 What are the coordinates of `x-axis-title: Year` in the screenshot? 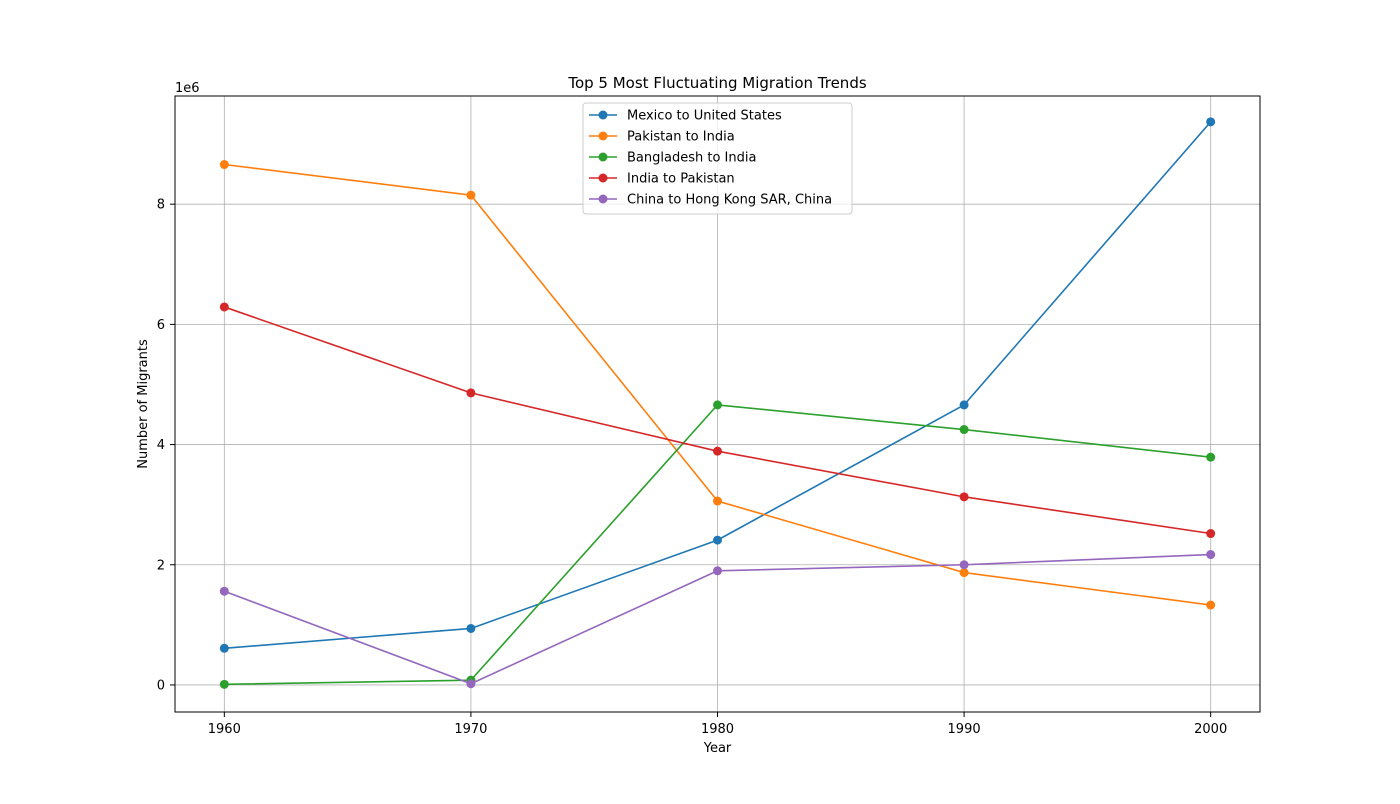 It's located at (717, 748).